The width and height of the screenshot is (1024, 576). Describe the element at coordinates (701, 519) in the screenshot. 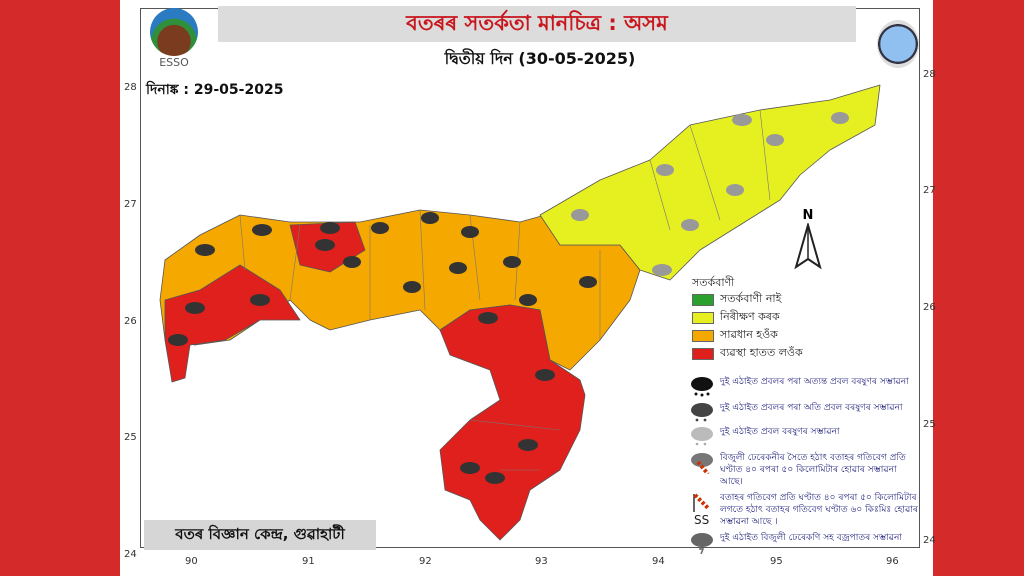

I see `svg-text: SS` at that location.